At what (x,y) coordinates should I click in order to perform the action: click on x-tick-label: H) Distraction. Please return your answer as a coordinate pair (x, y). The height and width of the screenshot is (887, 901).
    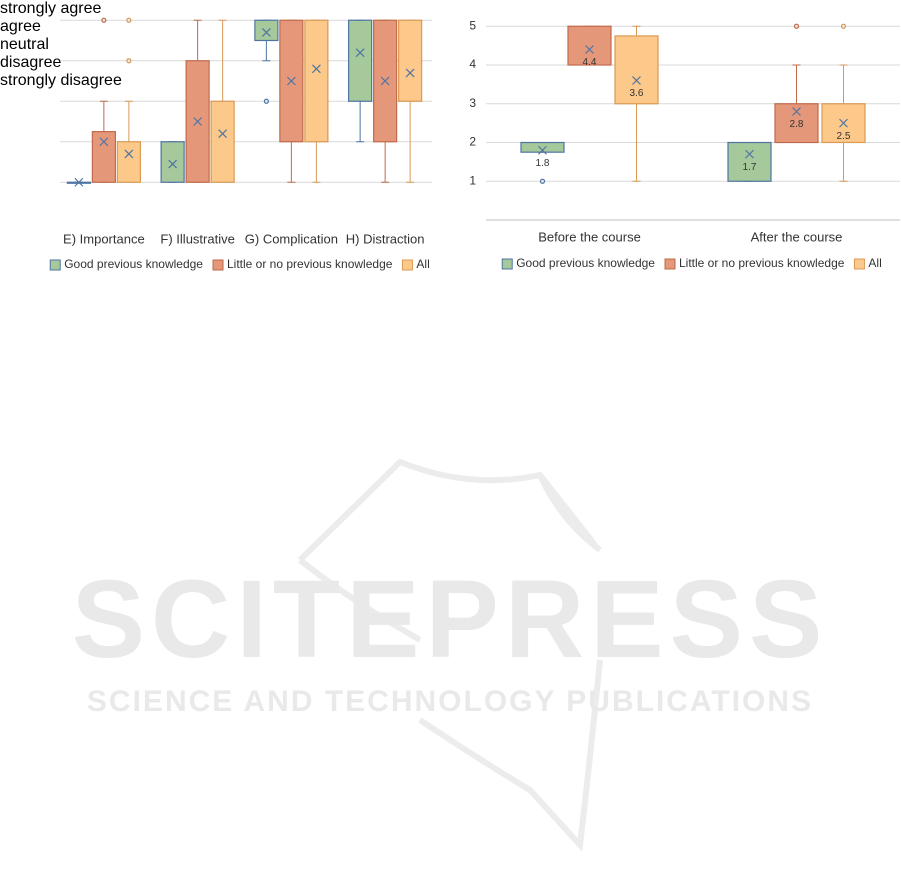
    Looking at the image, I should click on (385, 238).